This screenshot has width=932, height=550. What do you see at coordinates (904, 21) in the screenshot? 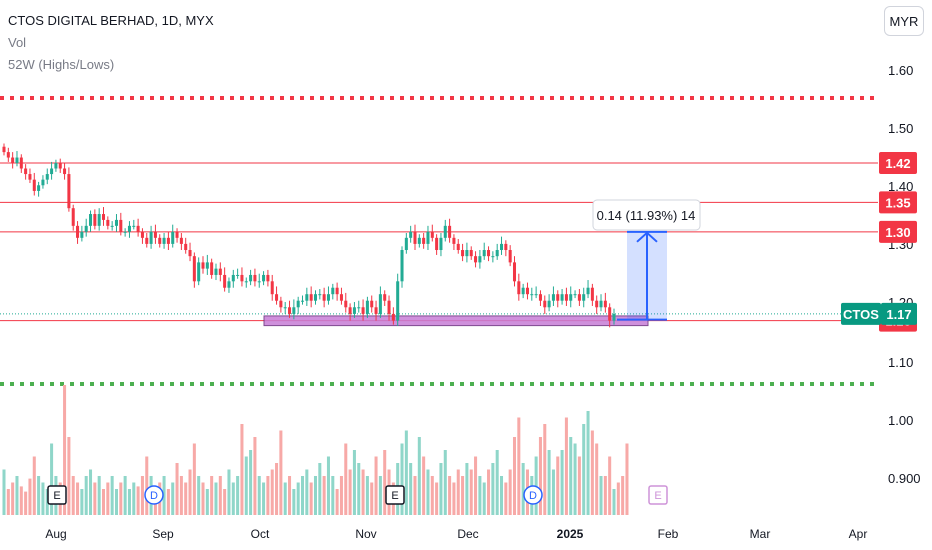
I see `currency-button: MYR` at bounding box center [904, 21].